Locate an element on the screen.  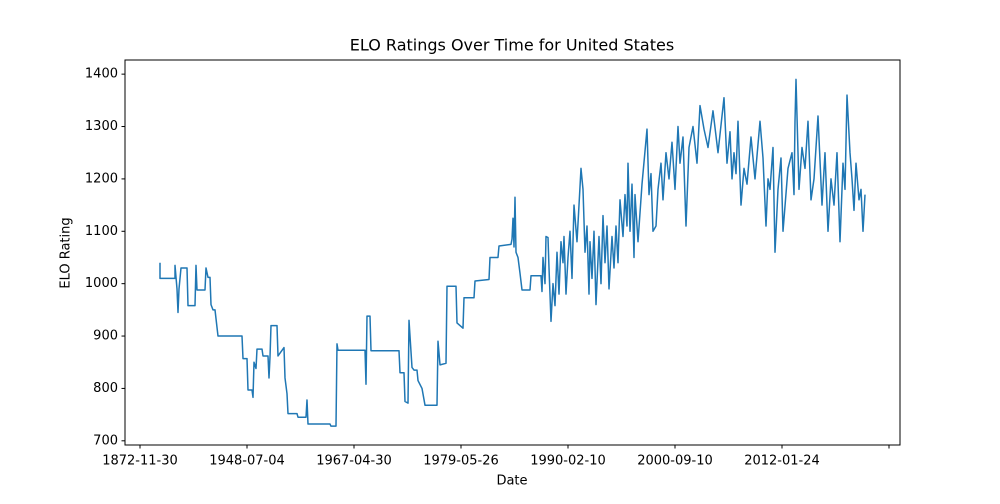
x-tick-label: 1979-05-26 is located at coordinates (461, 461).